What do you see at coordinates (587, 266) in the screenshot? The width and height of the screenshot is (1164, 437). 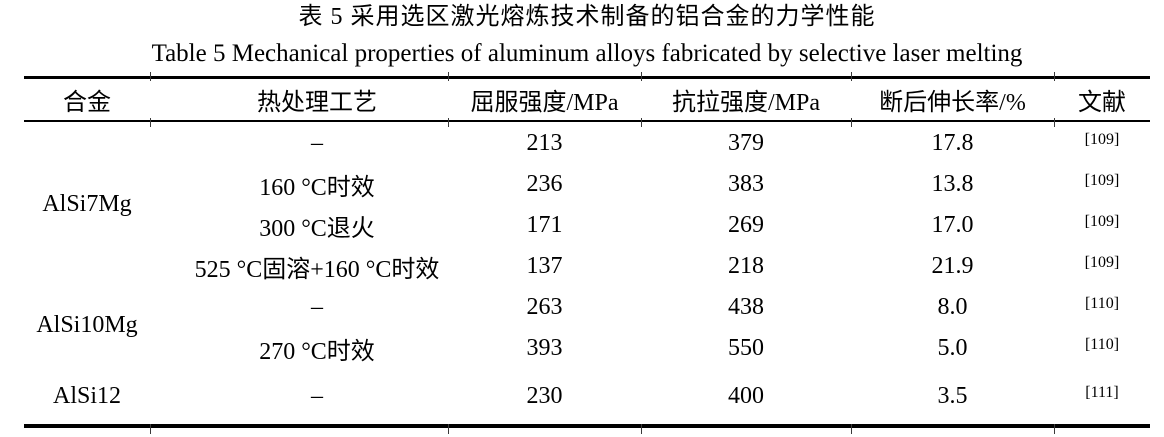 I see `table-row: 525 °C固溶+160 °C时效 137 218 21.9 [109]` at bounding box center [587, 266].